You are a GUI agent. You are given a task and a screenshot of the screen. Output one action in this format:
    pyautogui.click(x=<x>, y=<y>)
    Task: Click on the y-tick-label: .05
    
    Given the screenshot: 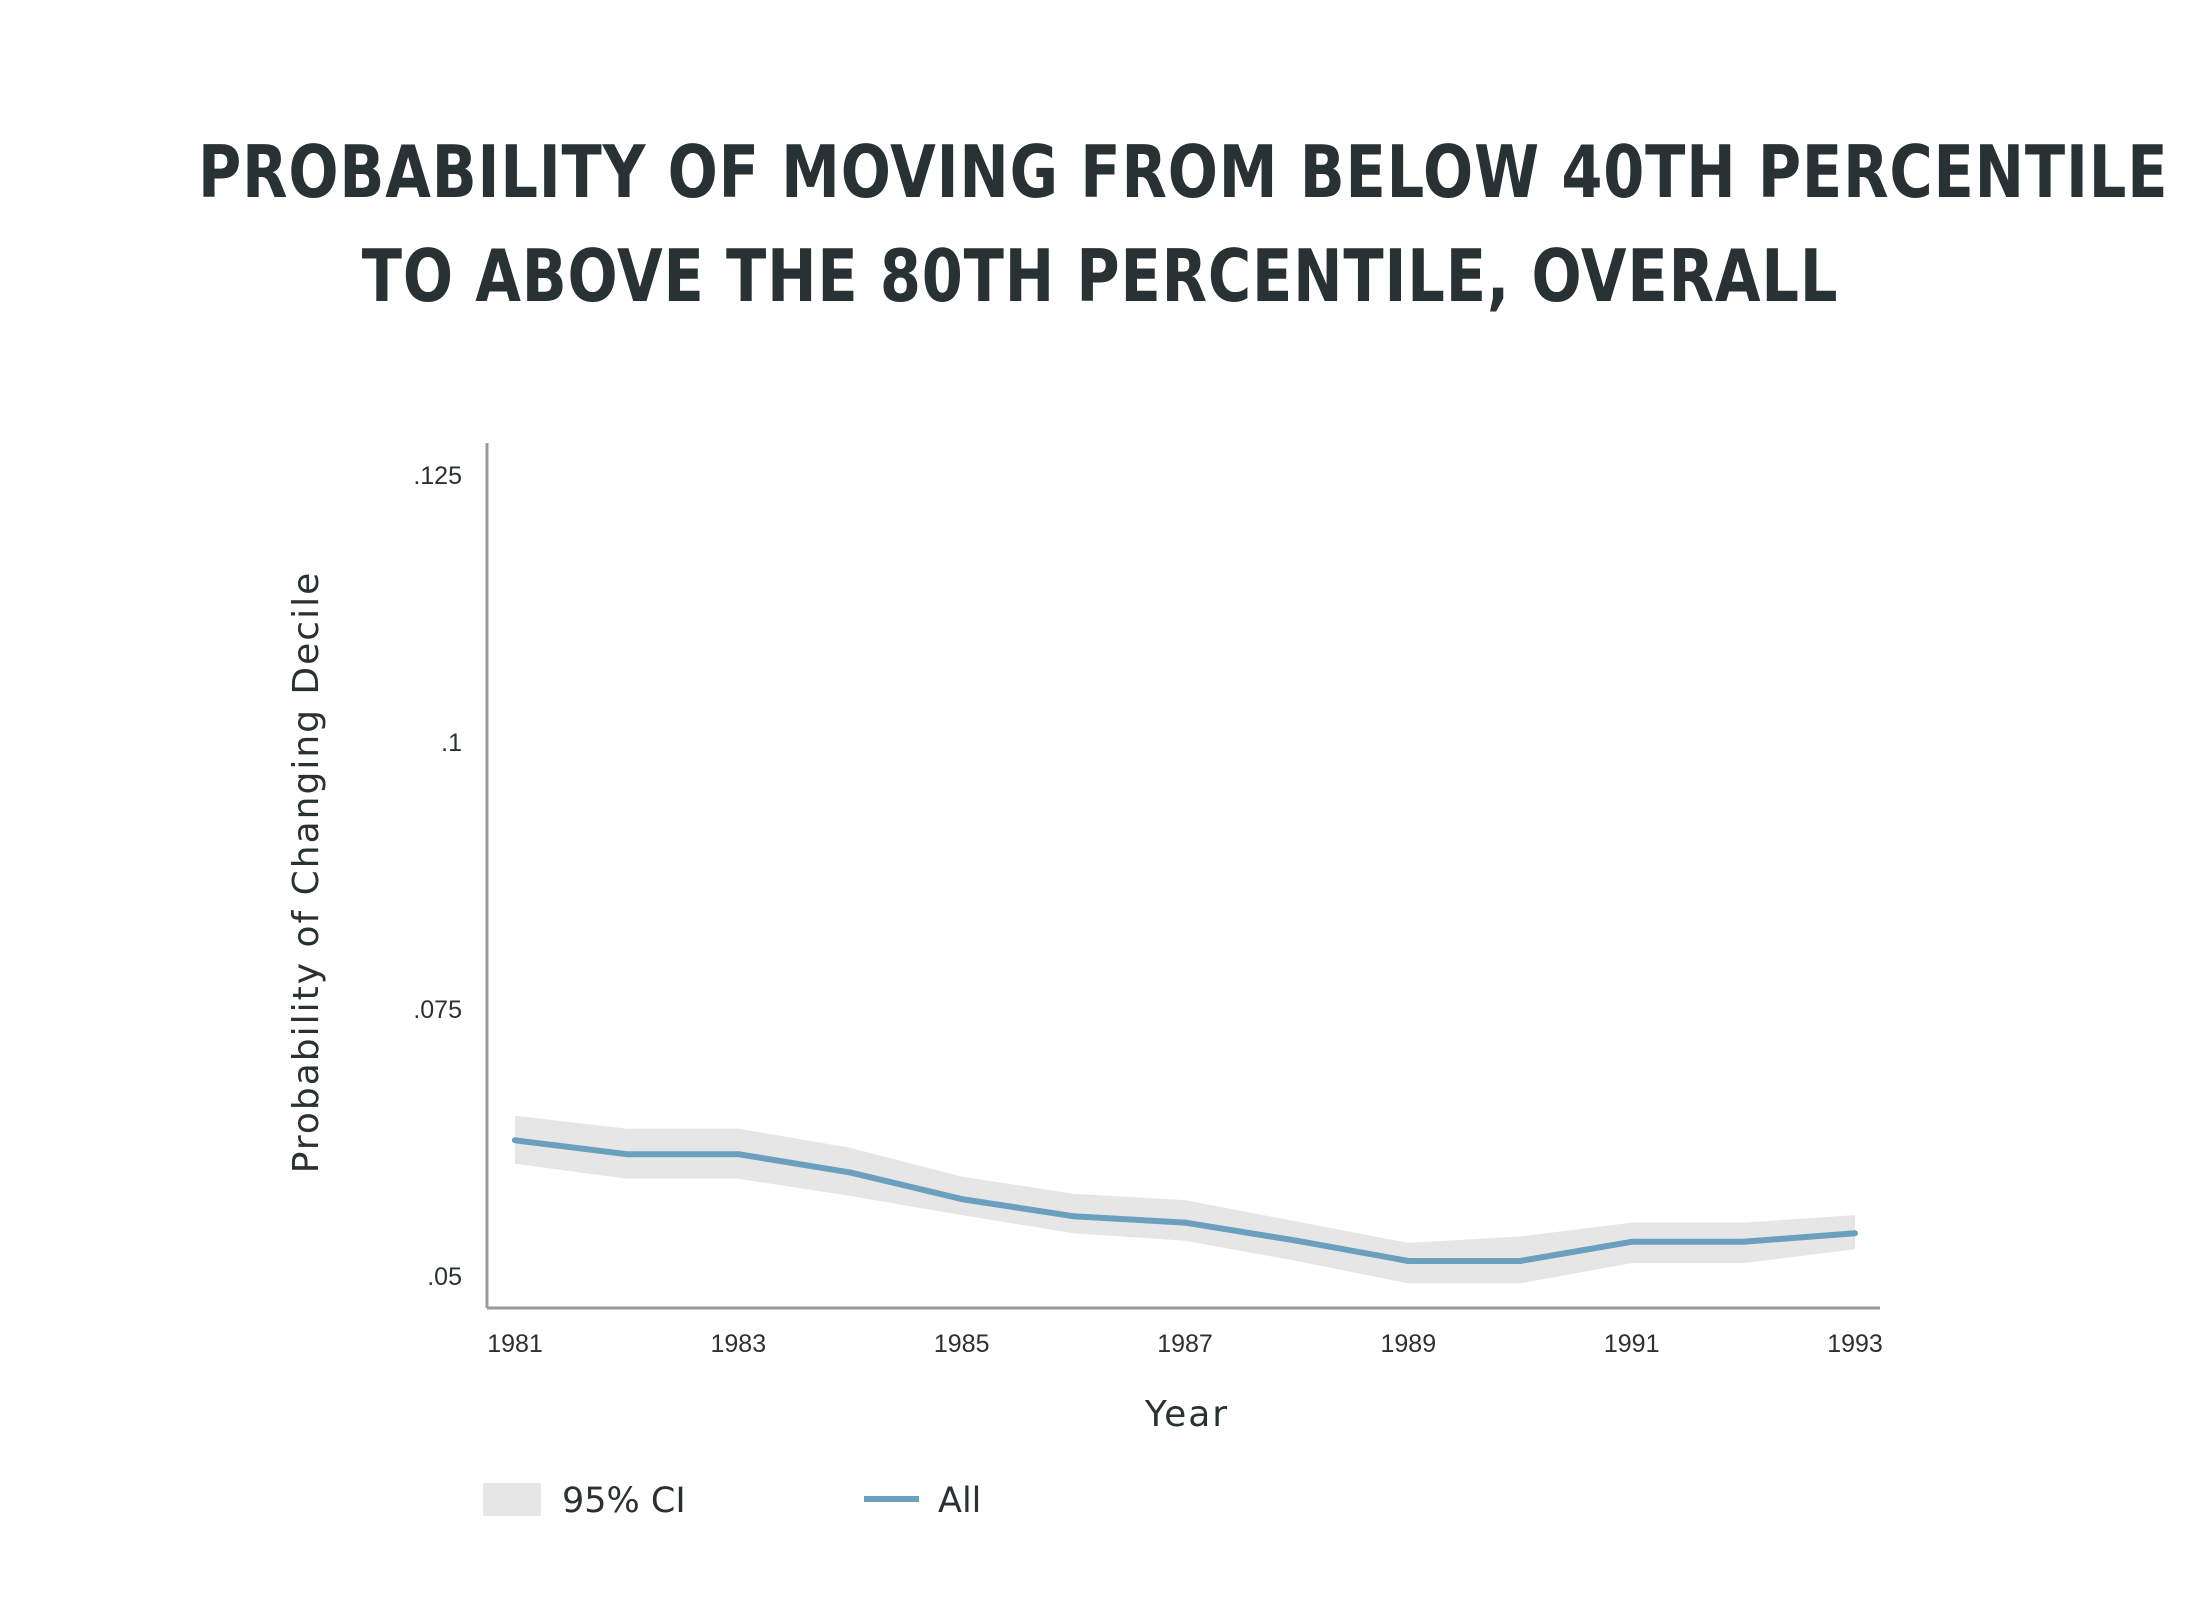 What is the action you would take?
    pyautogui.click(x=444, y=1277)
    